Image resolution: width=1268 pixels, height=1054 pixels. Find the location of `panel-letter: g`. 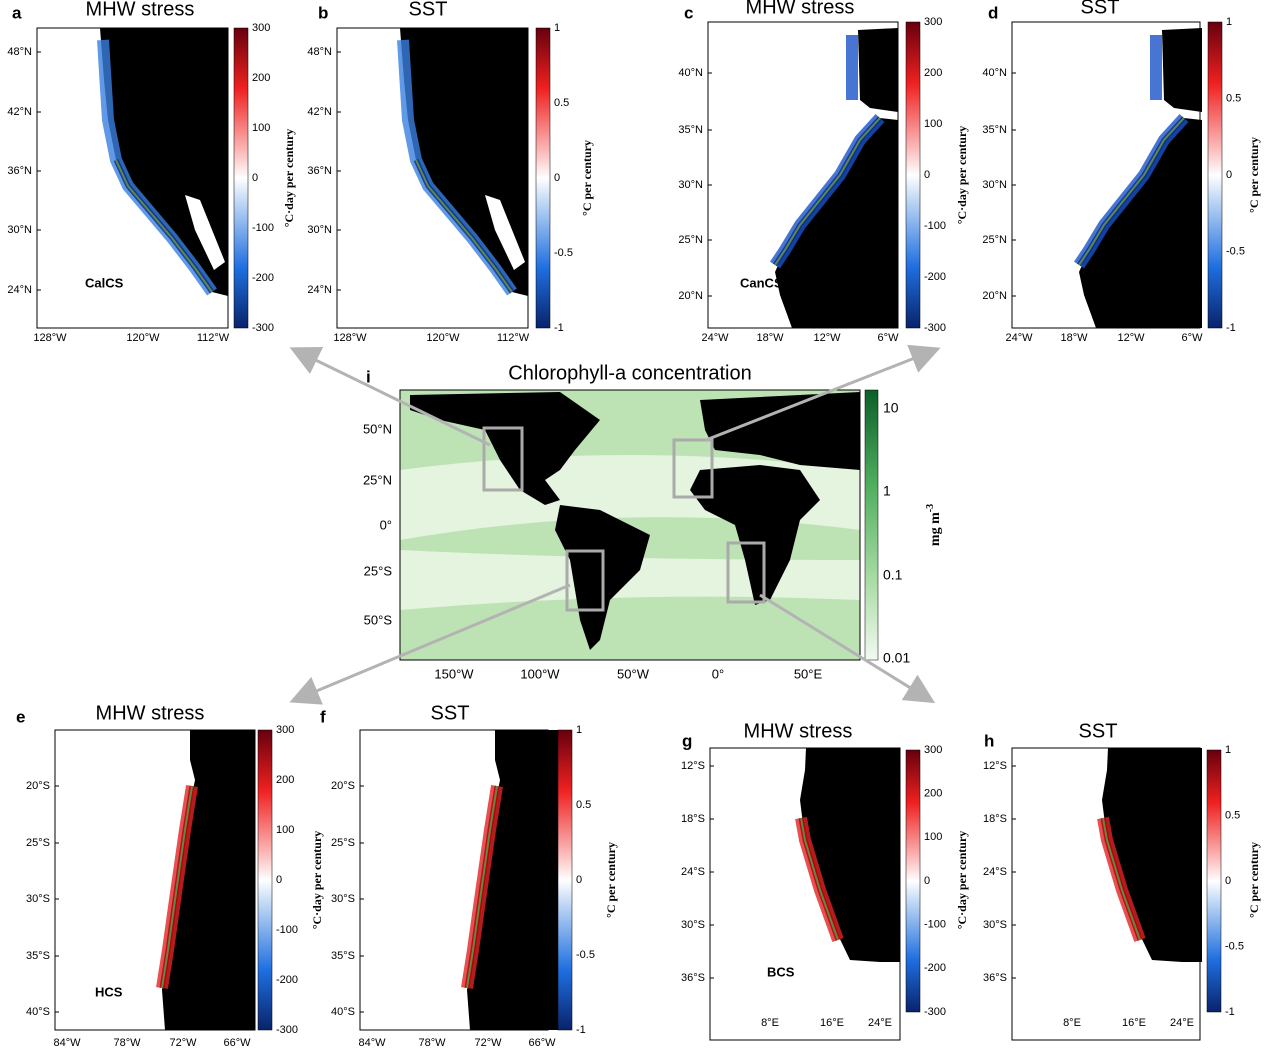

panel-letter: g is located at coordinates (687, 740).